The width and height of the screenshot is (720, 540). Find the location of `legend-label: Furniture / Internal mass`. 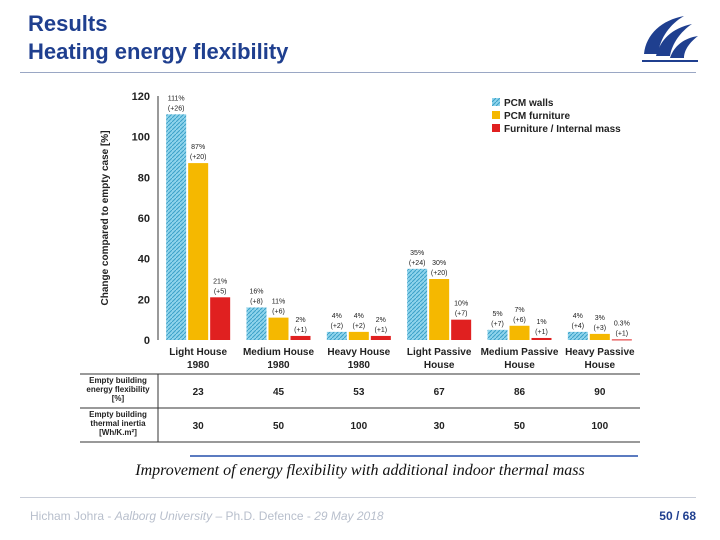

legend-label: Furniture / Internal mass is located at coordinates (562, 129).